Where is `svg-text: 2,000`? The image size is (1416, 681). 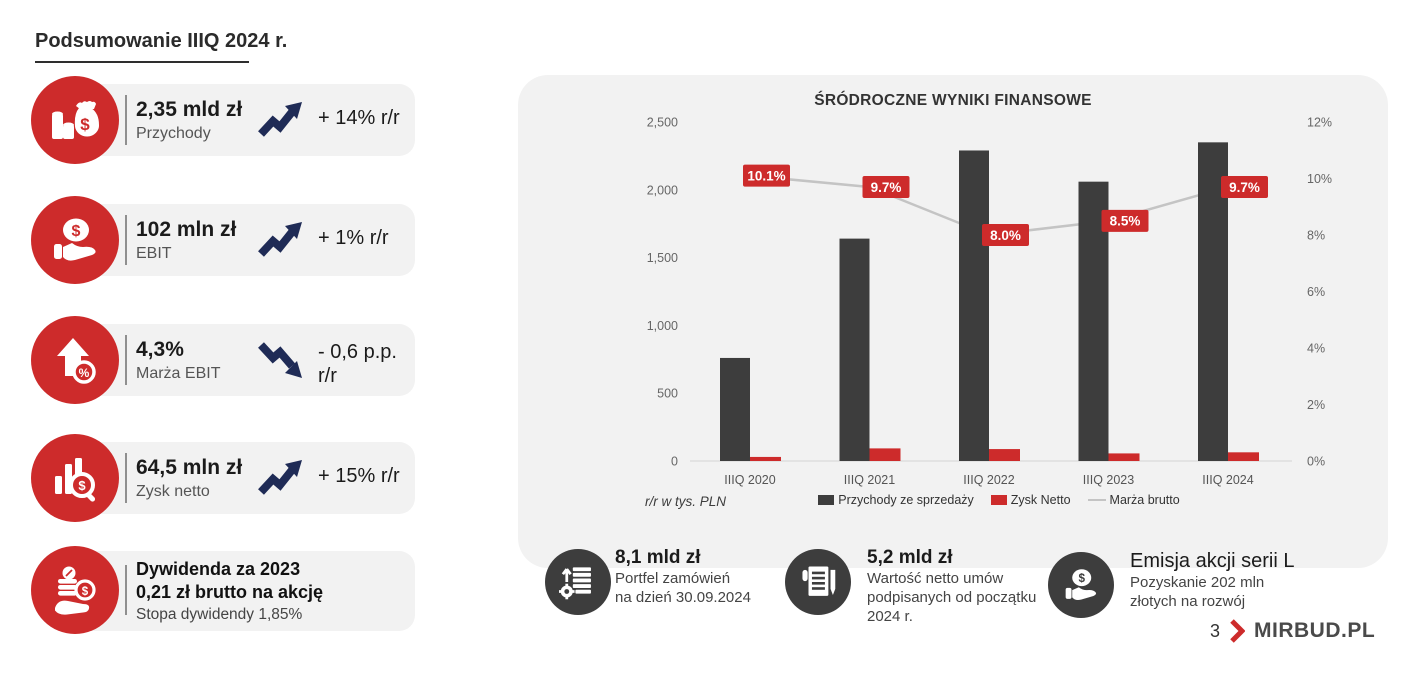 svg-text: 2,000 is located at coordinates (662, 190).